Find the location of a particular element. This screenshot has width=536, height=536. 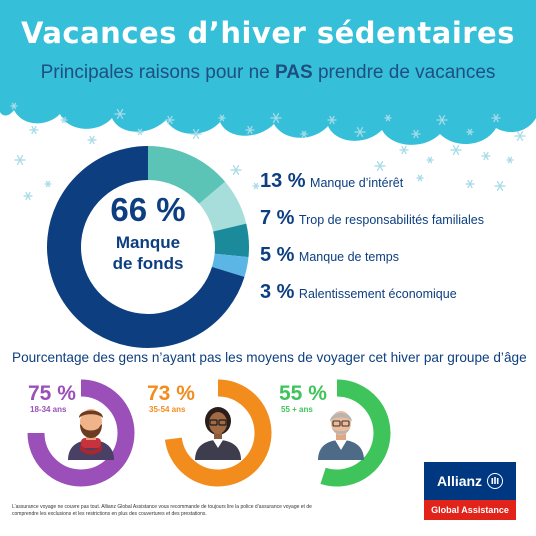

young-man-avatar-icon is located at coordinates (91, 434).